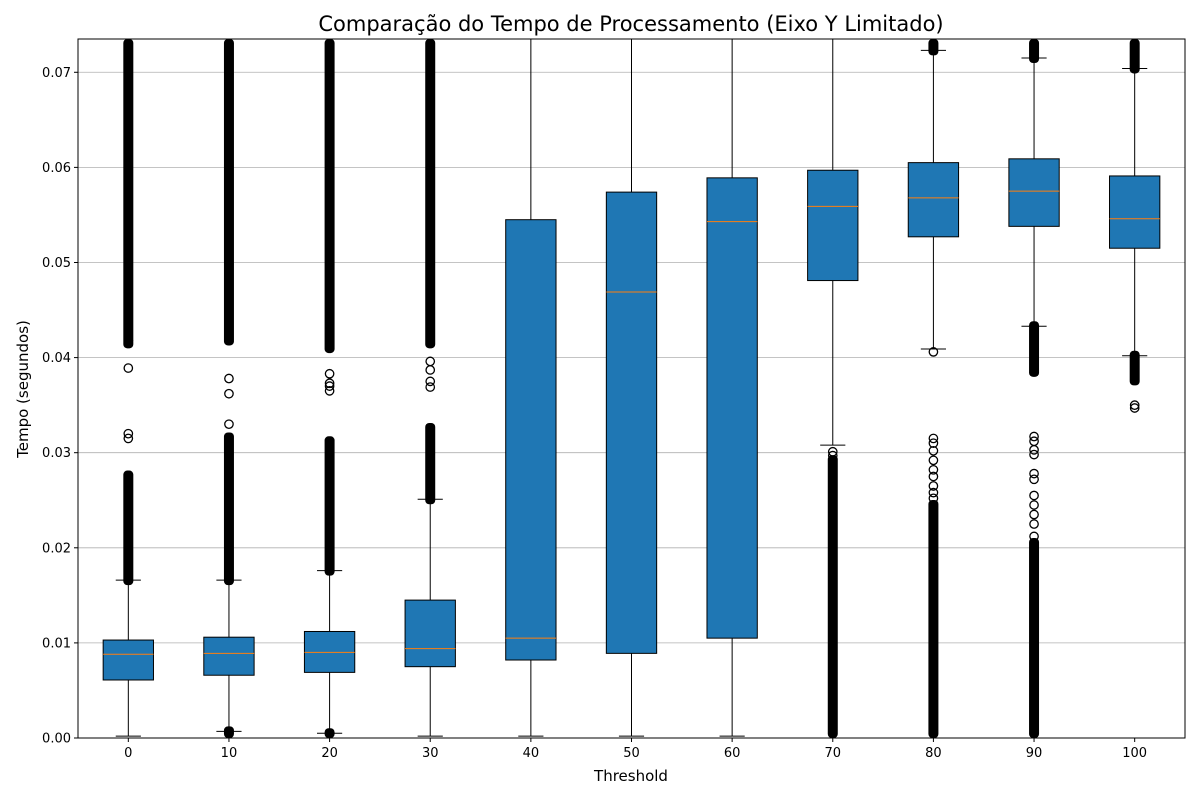 The image size is (1200, 800). What do you see at coordinates (128, 753) in the screenshot?
I see `x-tick-label: 0` at bounding box center [128, 753].